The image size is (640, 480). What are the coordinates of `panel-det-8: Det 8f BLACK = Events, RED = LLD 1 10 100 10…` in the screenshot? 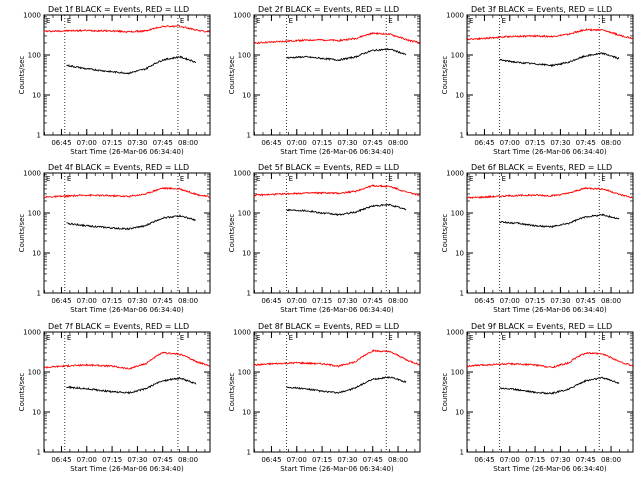 It's located at (324, 397).